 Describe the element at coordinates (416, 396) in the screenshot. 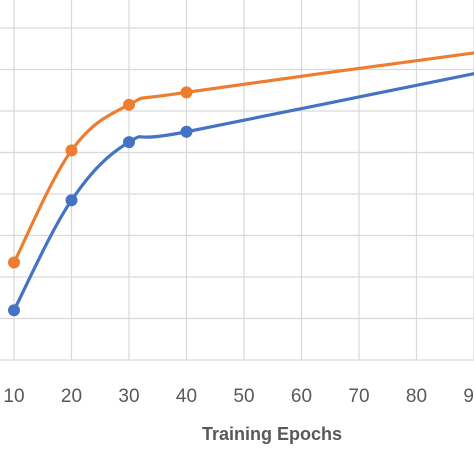

I see `x-tick-label: 80` at that location.